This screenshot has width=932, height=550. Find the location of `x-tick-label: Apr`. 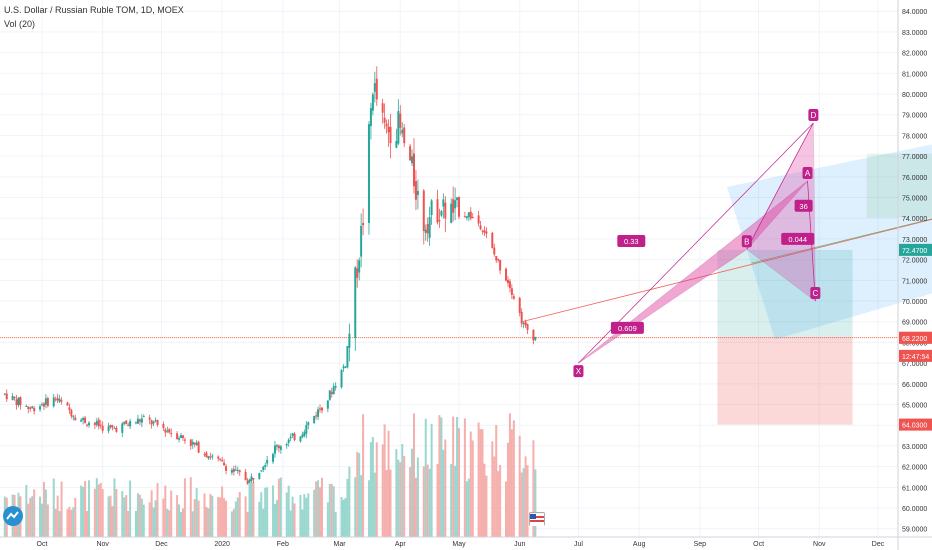

x-tick-label: Apr is located at coordinates (401, 544).